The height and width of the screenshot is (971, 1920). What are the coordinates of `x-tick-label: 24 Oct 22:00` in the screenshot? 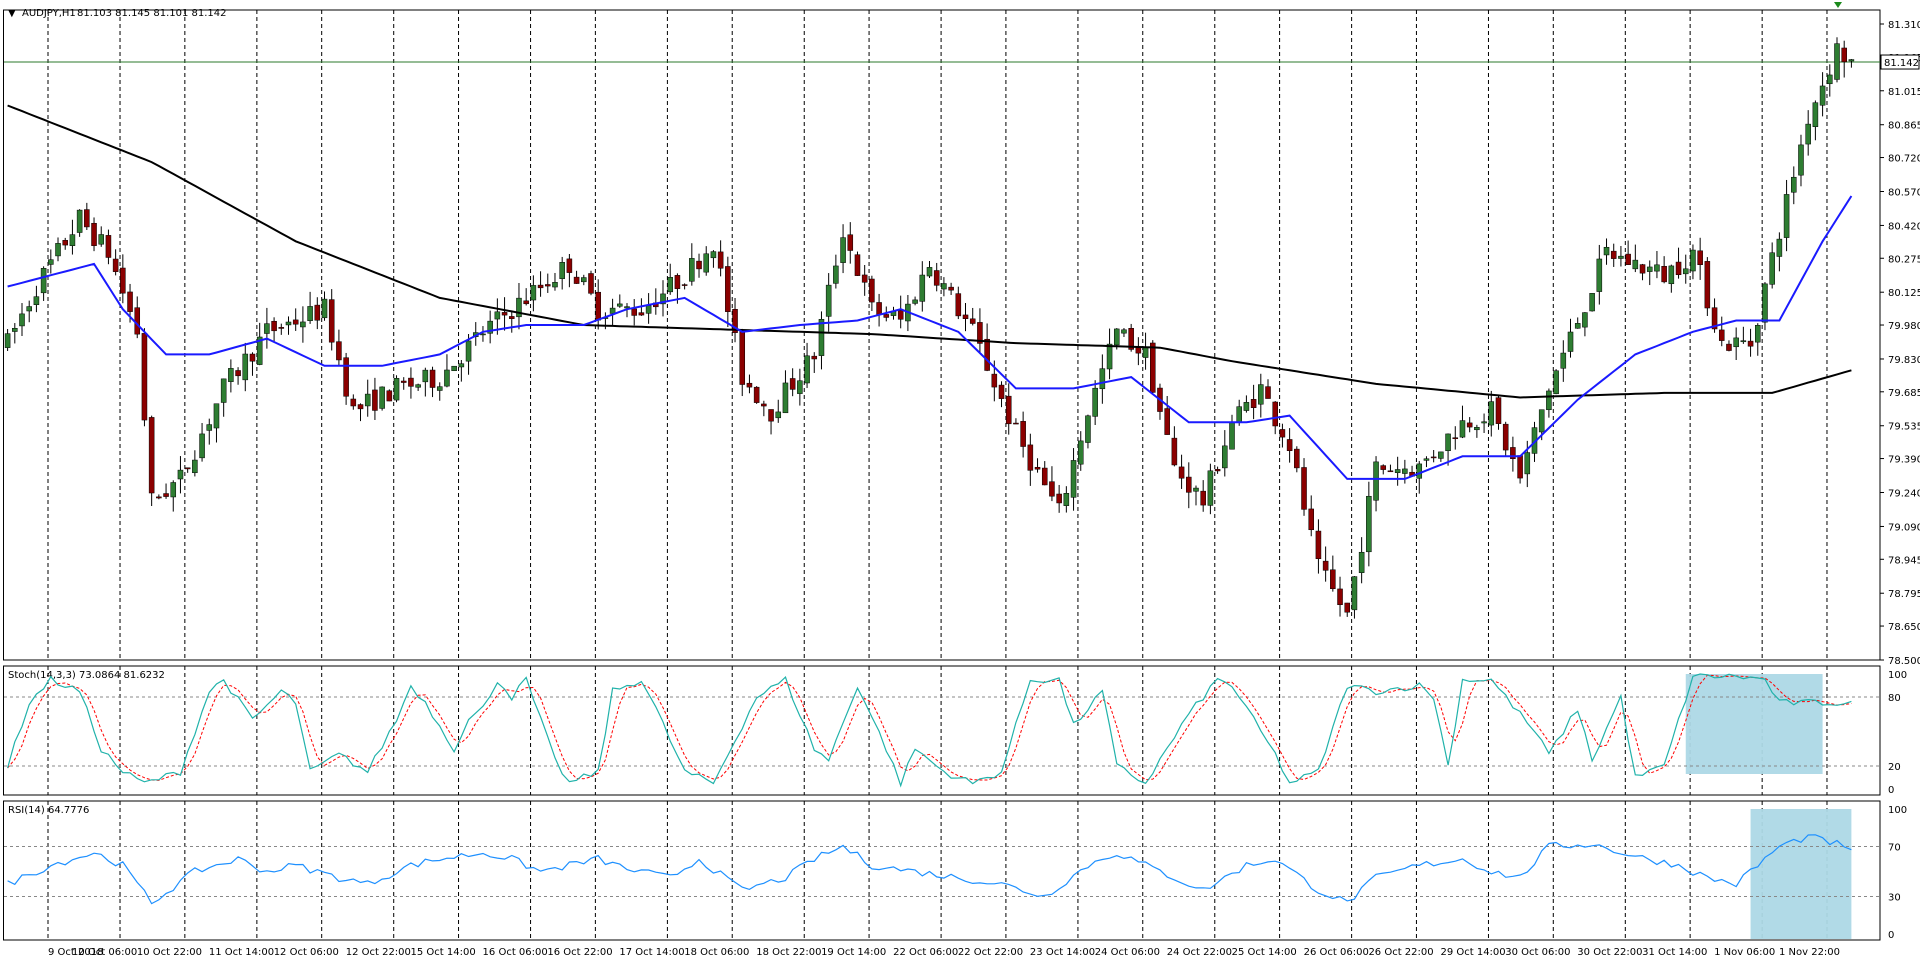 It's located at (1199, 952).